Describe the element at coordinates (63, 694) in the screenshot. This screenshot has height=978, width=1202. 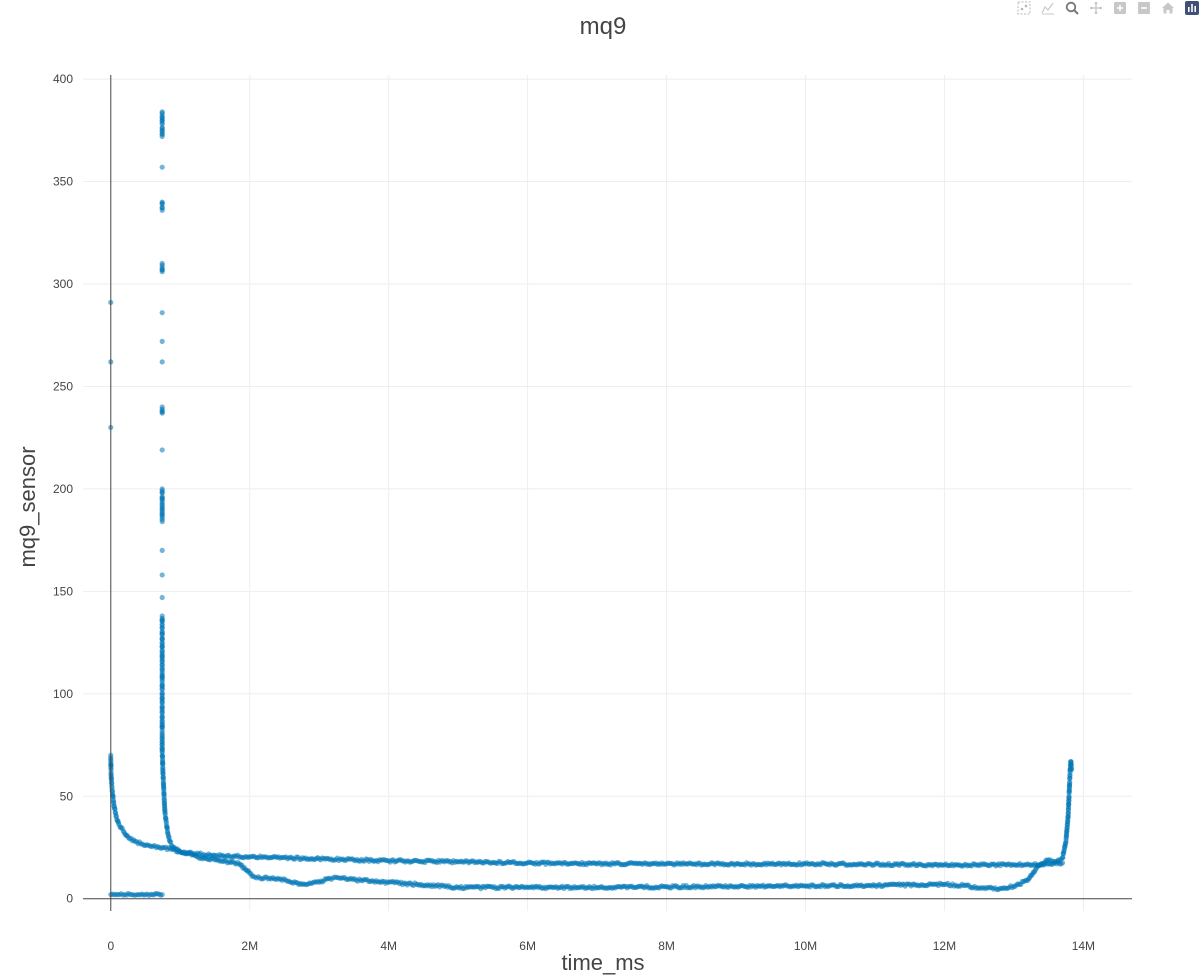
I see `y-tick-label: 100` at that location.